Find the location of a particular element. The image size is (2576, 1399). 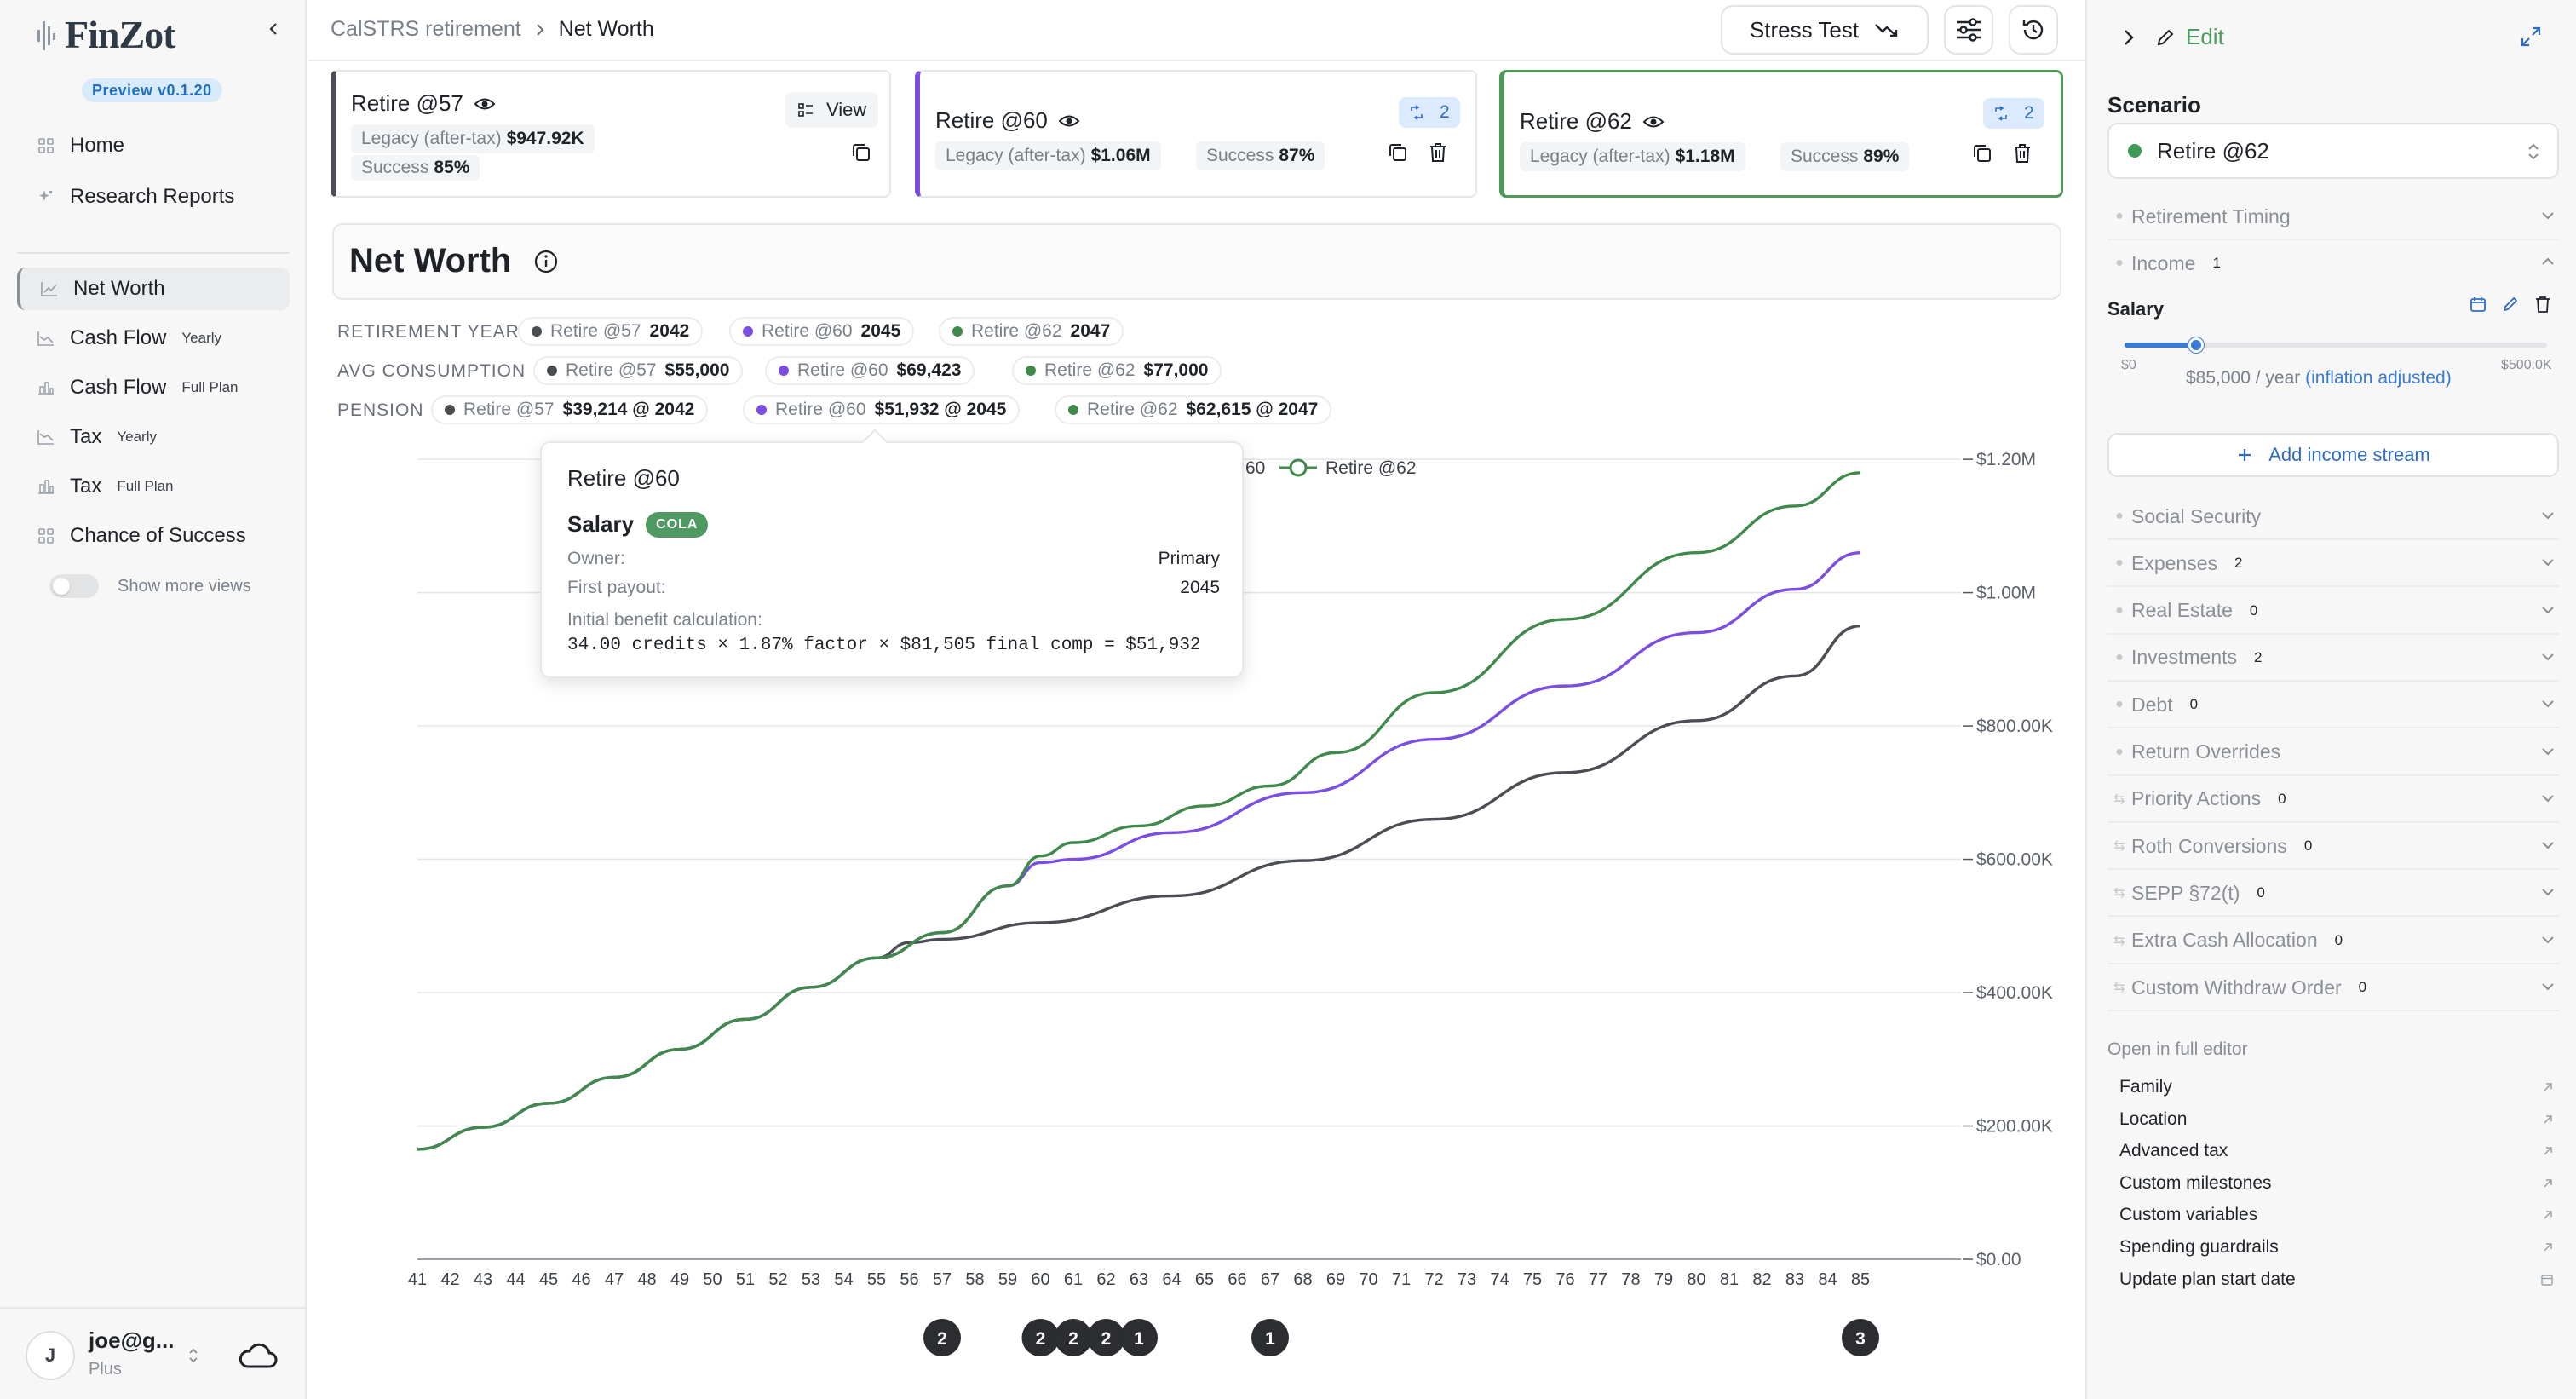

show-more-views-toggle is located at coordinates (74, 586).